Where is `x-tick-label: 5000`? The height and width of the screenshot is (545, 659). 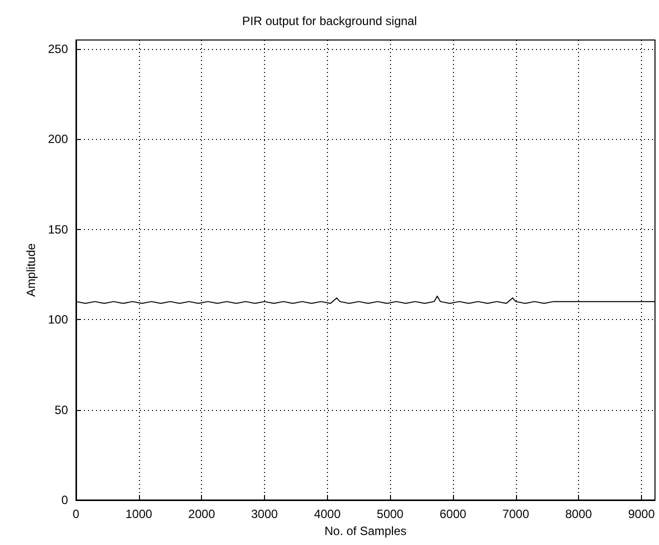 x-tick-label: 5000 is located at coordinates (390, 514).